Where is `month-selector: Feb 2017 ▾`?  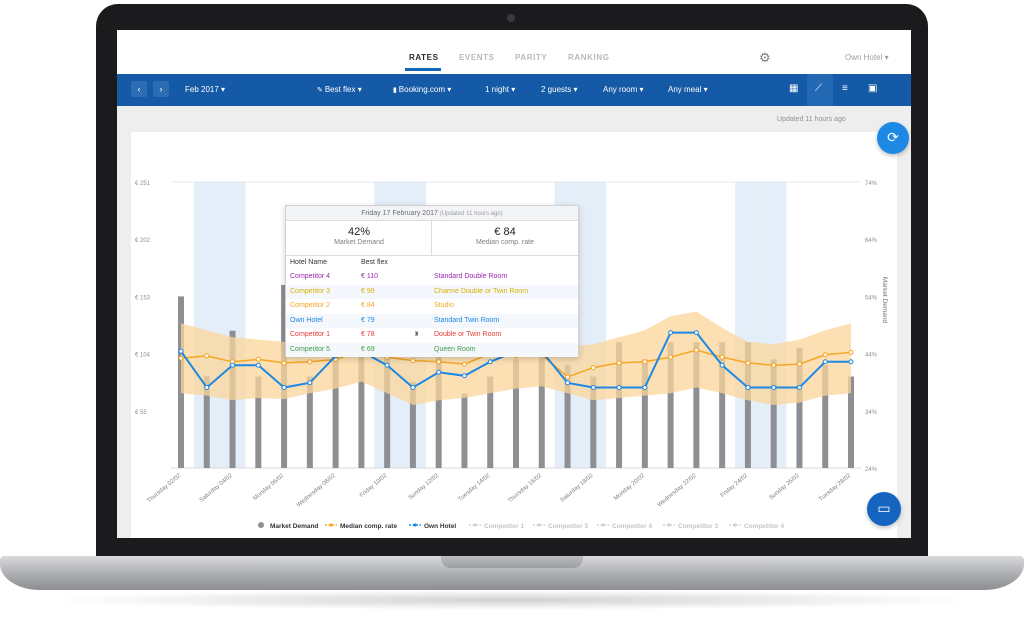 month-selector: Feb 2017 ▾ is located at coordinates (205, 89).